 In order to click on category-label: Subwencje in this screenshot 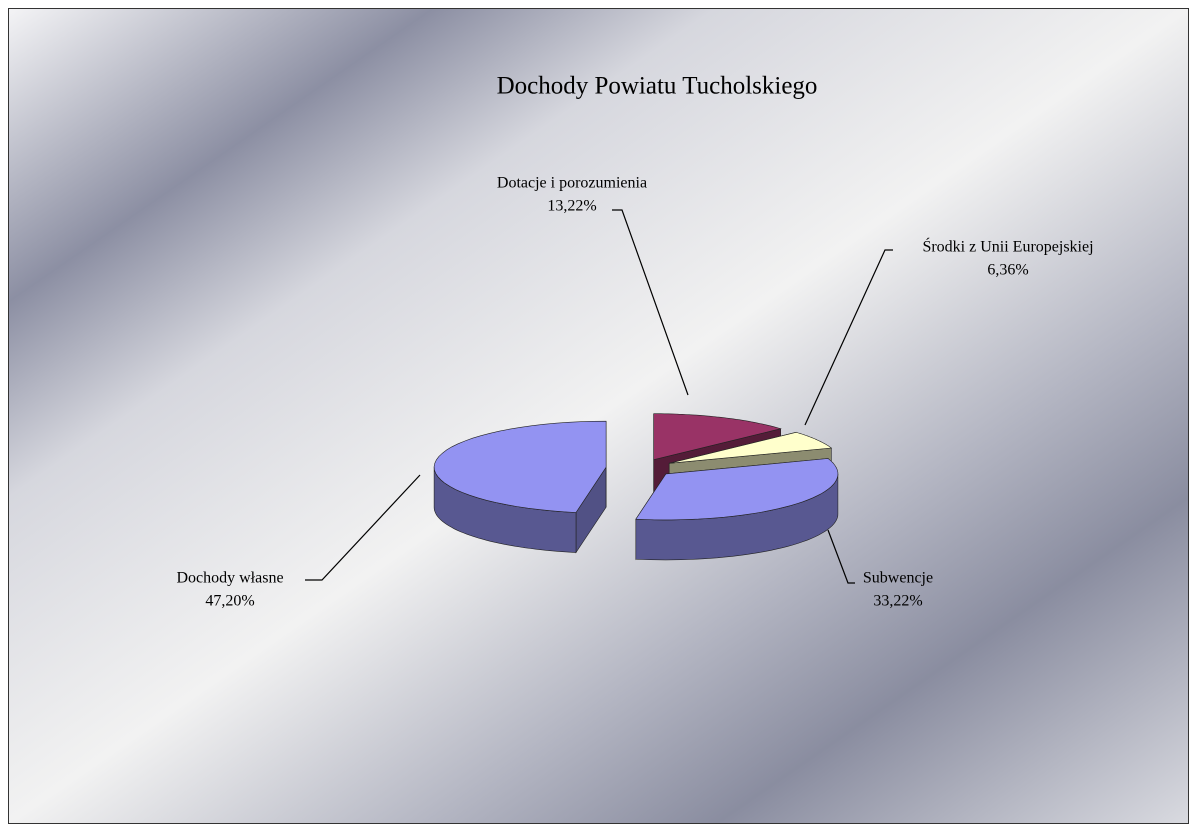, I will do `click(898, 578)`.